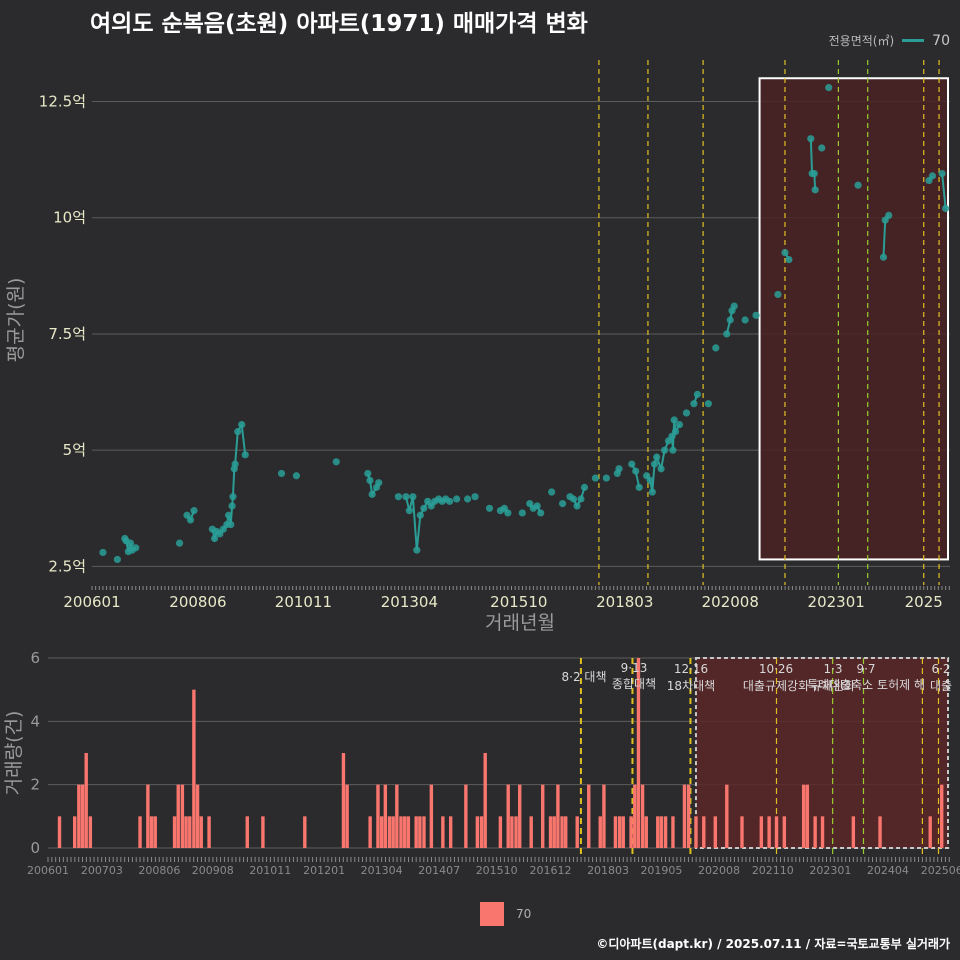 This screenshot has height=960, width=960. Describe the element at coordinates (382, 870) in the screenshot. I see `x-tick-label: 201304` at that location.